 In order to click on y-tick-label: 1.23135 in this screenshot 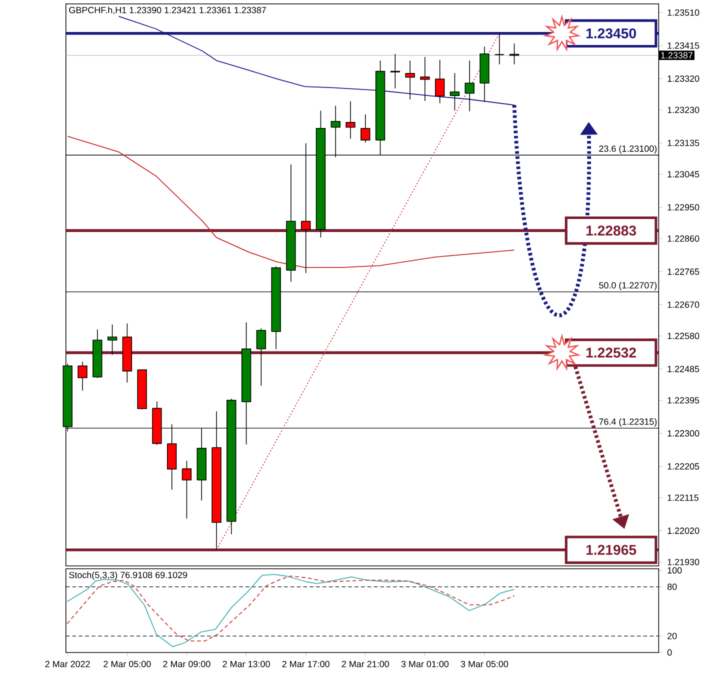, I will do `click(684, 143)`.